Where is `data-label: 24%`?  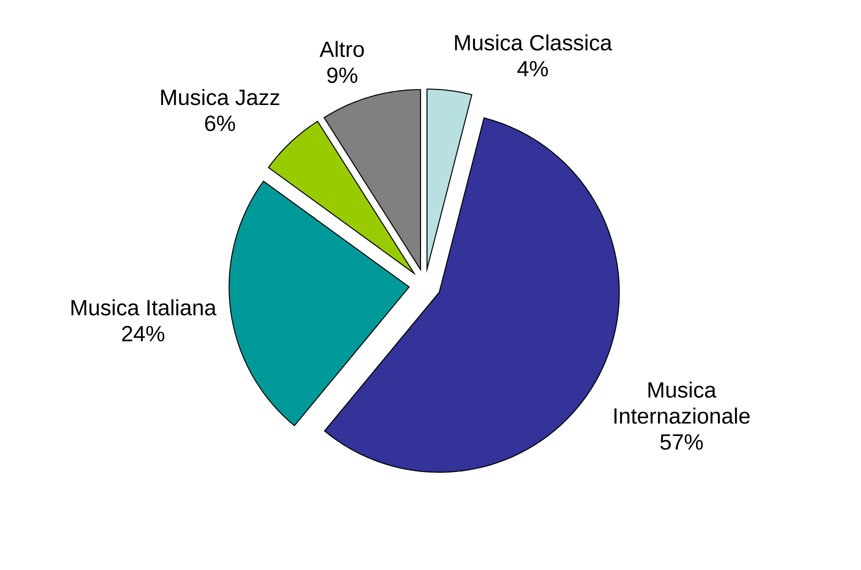 data-label: 24% is located at coordinates (143, 334).